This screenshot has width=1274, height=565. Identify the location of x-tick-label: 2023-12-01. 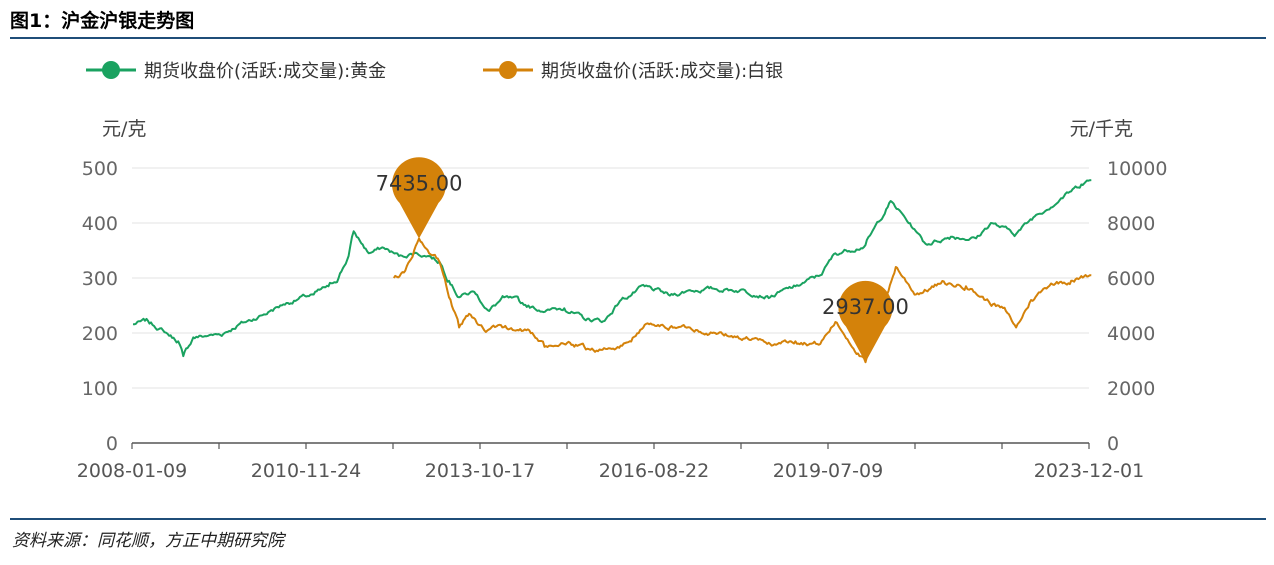
(1089, 471).